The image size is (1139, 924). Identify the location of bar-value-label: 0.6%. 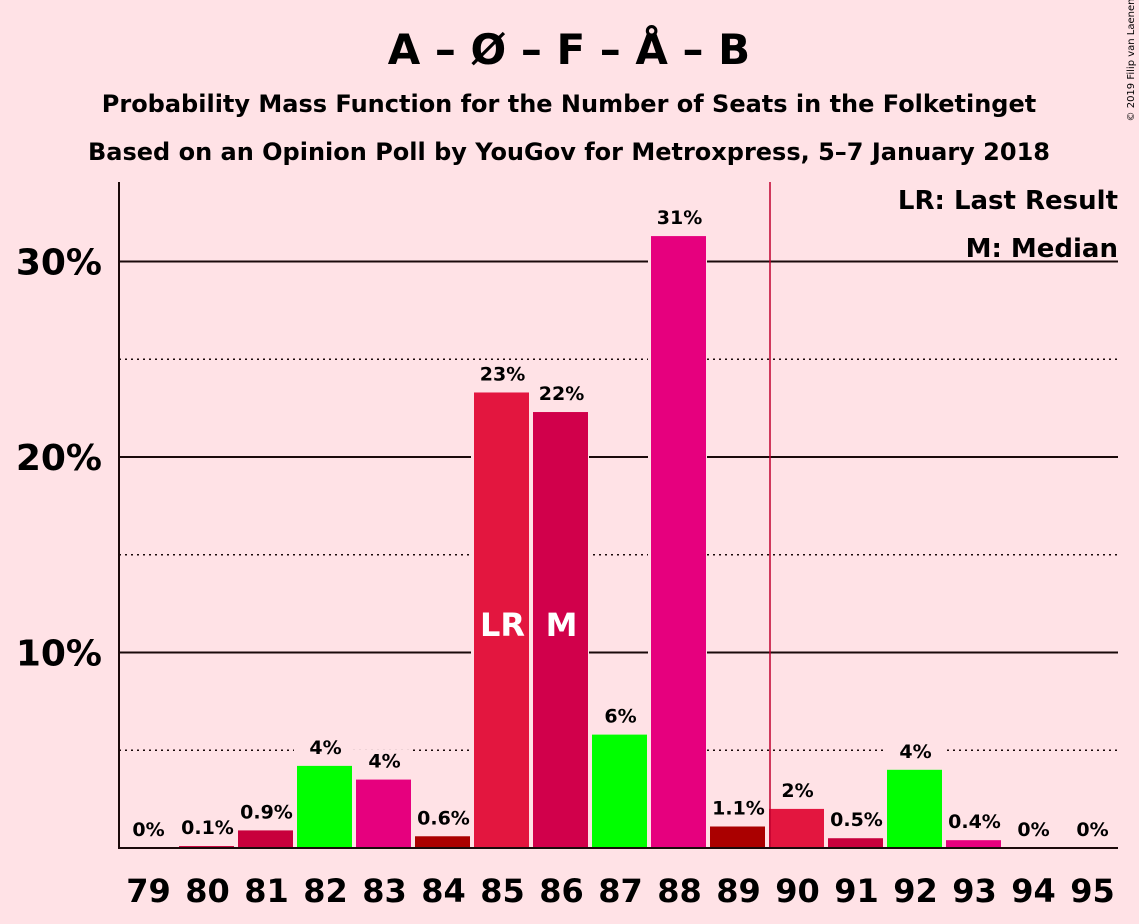
(443, 818).